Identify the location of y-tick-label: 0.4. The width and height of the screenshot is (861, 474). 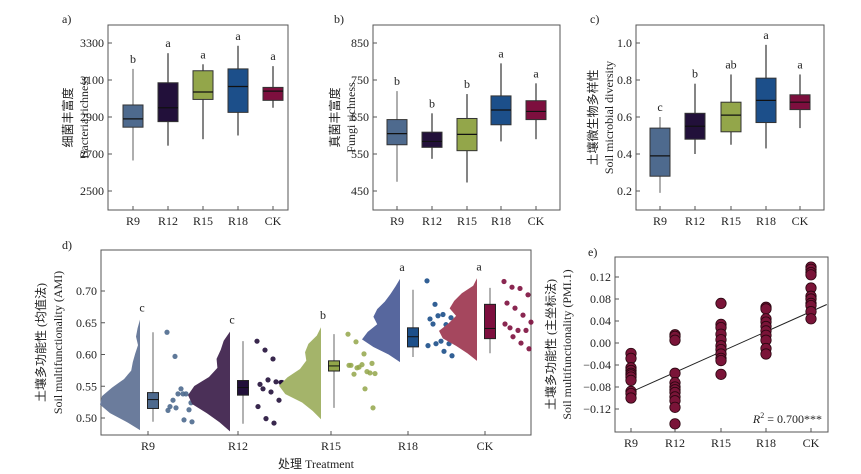
(624, 154).